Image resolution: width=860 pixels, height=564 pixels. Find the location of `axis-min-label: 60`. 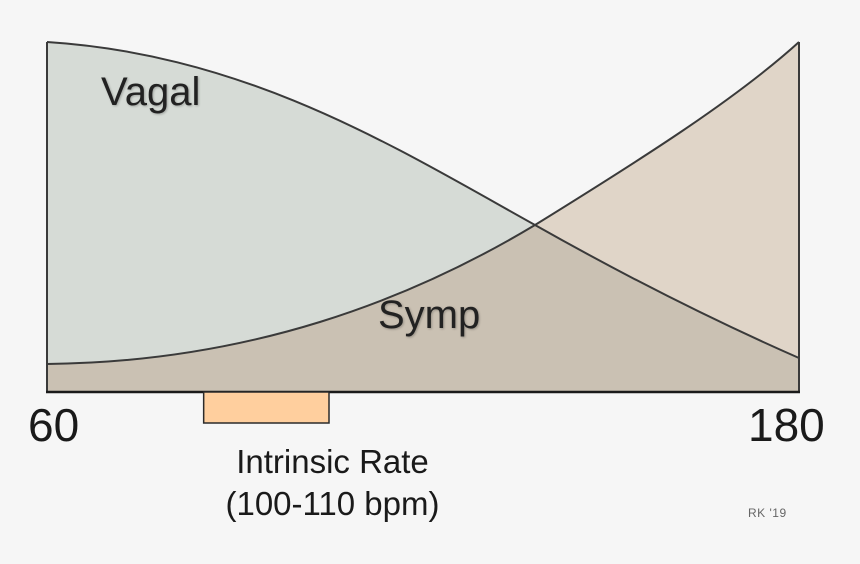

axis-min-label: 60 is located at coordinates (54, 425).